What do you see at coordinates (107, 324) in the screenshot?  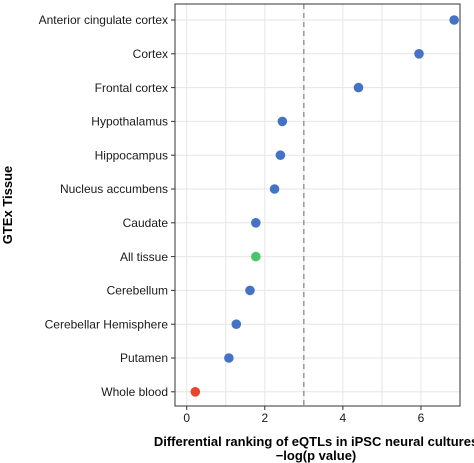 I see `y-tick-label: Cerebellar Hemisphere` at bounding box center [107, 324].